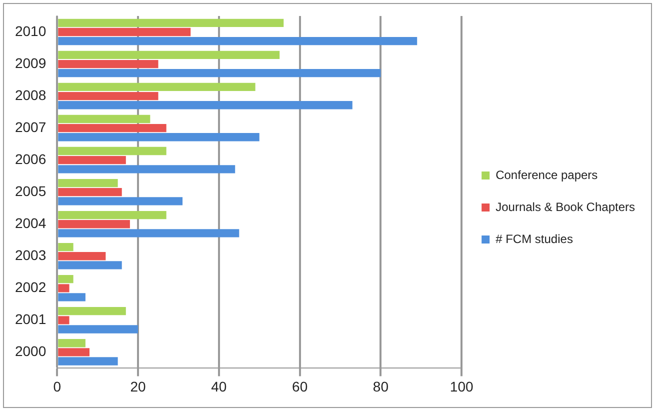 This screenshot has width=657, height=413. What do you see at coordinates (219, 386) in the screenshot?
I see `x-tick-label: 40` at bounding box center [219, 386].